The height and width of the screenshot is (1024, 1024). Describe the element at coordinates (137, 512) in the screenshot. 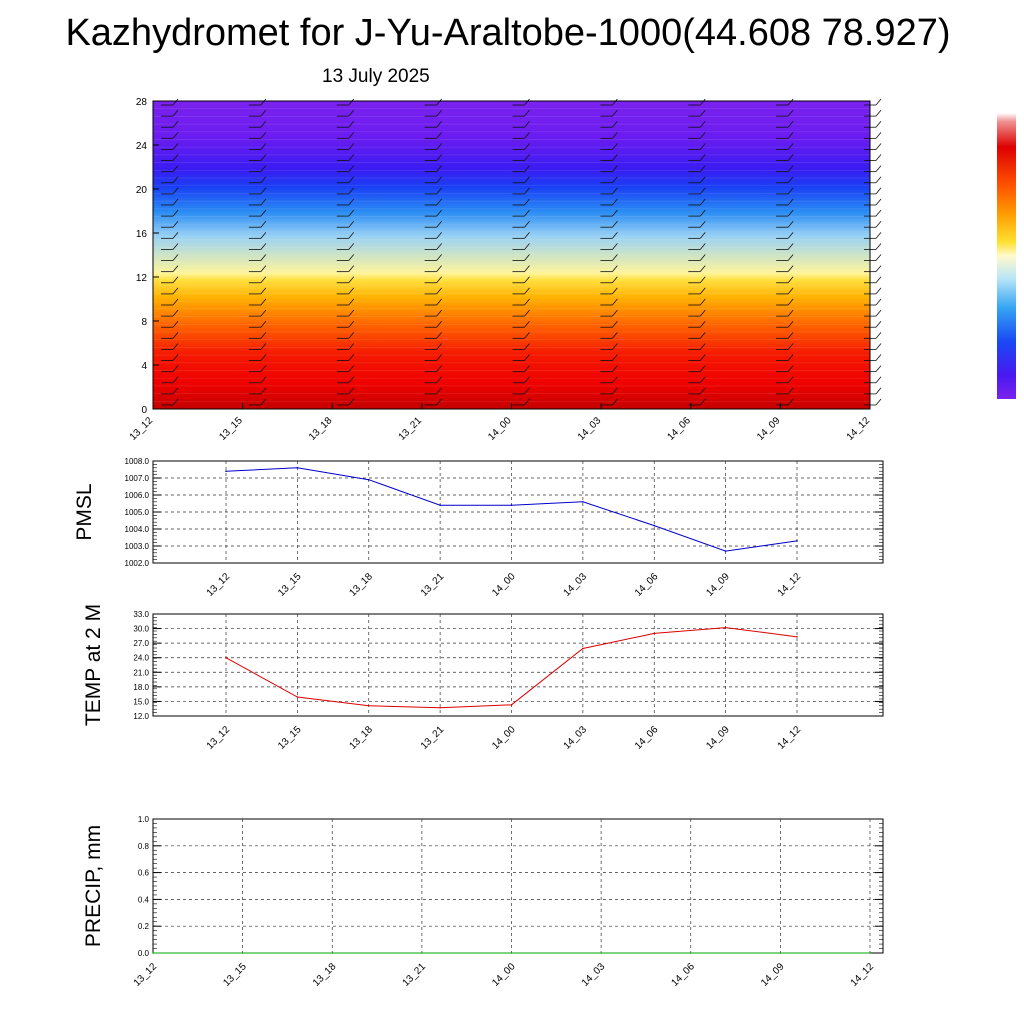

I see `y-tick-label: 1005.0` at that location.